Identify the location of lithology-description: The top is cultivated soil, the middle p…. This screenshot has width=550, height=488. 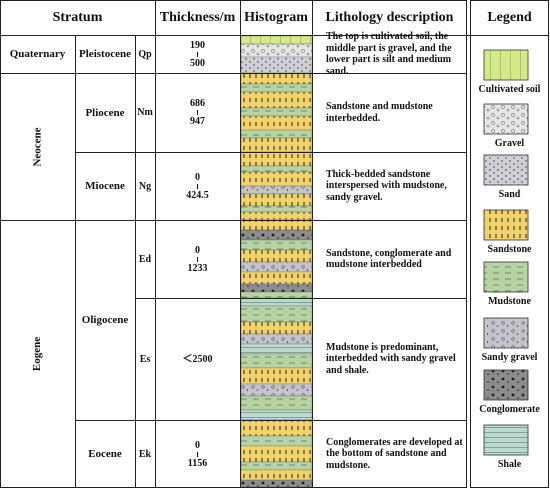
(389, 54).